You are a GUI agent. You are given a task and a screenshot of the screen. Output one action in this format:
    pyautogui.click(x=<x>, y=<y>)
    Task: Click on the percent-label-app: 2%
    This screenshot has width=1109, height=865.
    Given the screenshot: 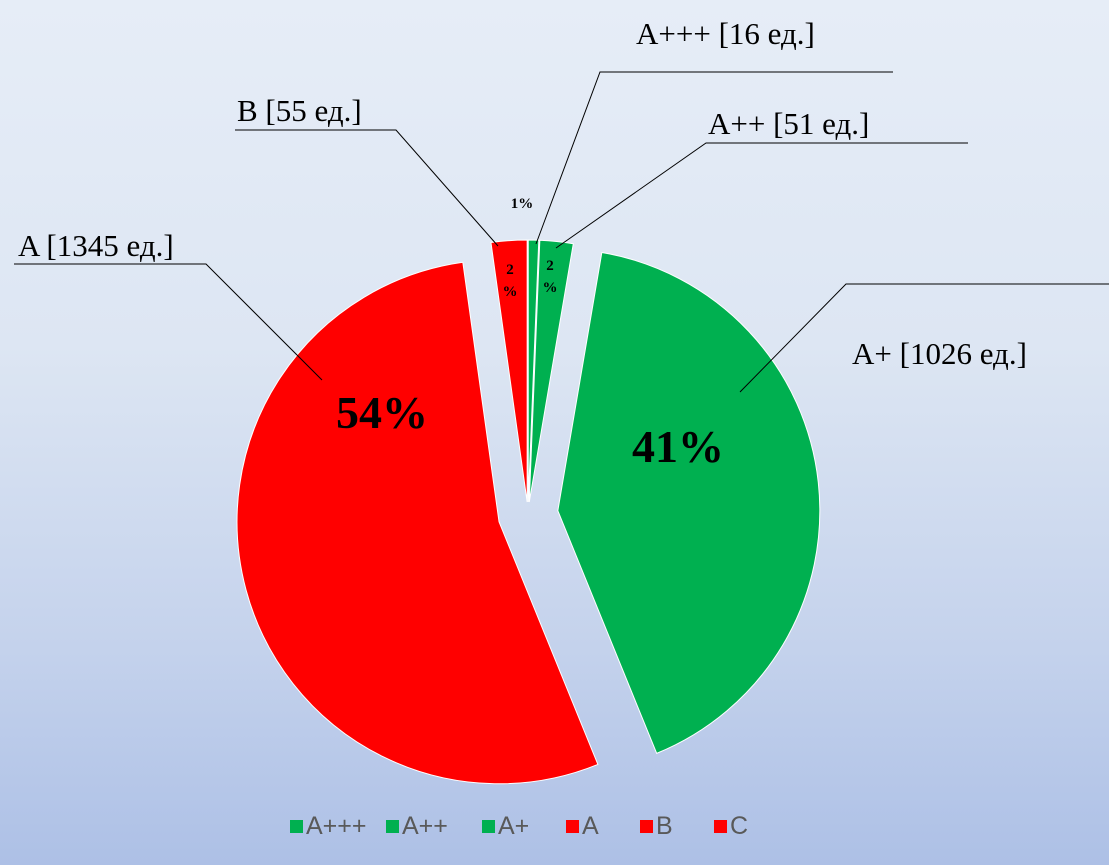 What is the action you would take?
    pyautogui.click(x=550, y=277)
    